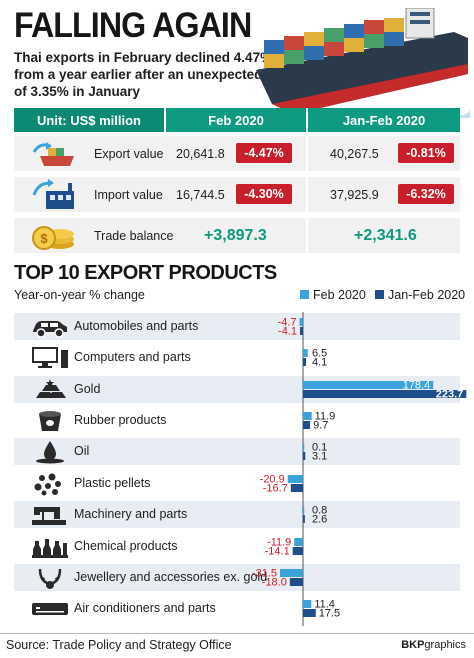  Describe the element at coordinates (171, 577) in the screenshot. I see `category-label: Jewellery and accessories ex. gold` at that location.